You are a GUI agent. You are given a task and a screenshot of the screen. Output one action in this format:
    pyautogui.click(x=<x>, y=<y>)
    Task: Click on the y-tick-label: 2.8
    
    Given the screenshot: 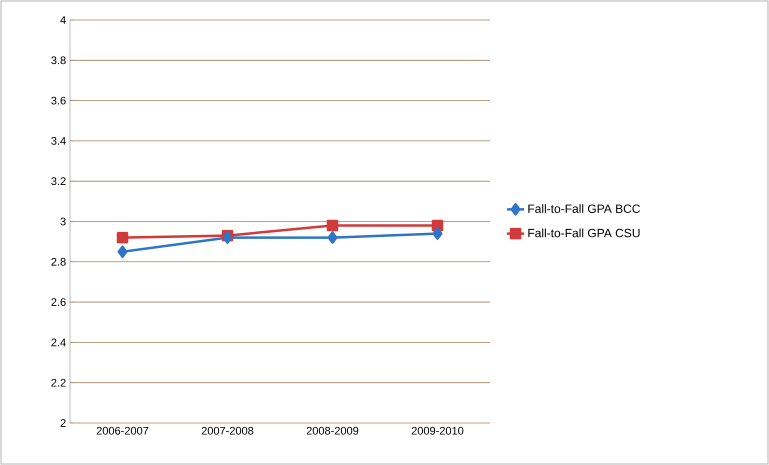 What is the action you would take?
    pyautogui.click(x=58, y=262)
    